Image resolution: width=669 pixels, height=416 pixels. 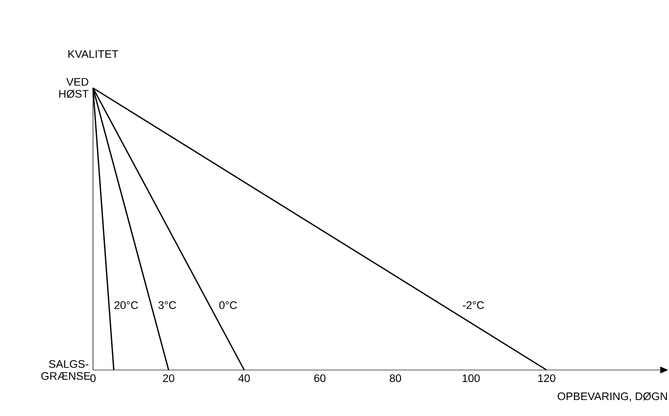 What do you see at coordinates (65, 370) in the screenshot?
I see `text: SALGS-GRÆNSE` at bounding box center [65, 370].